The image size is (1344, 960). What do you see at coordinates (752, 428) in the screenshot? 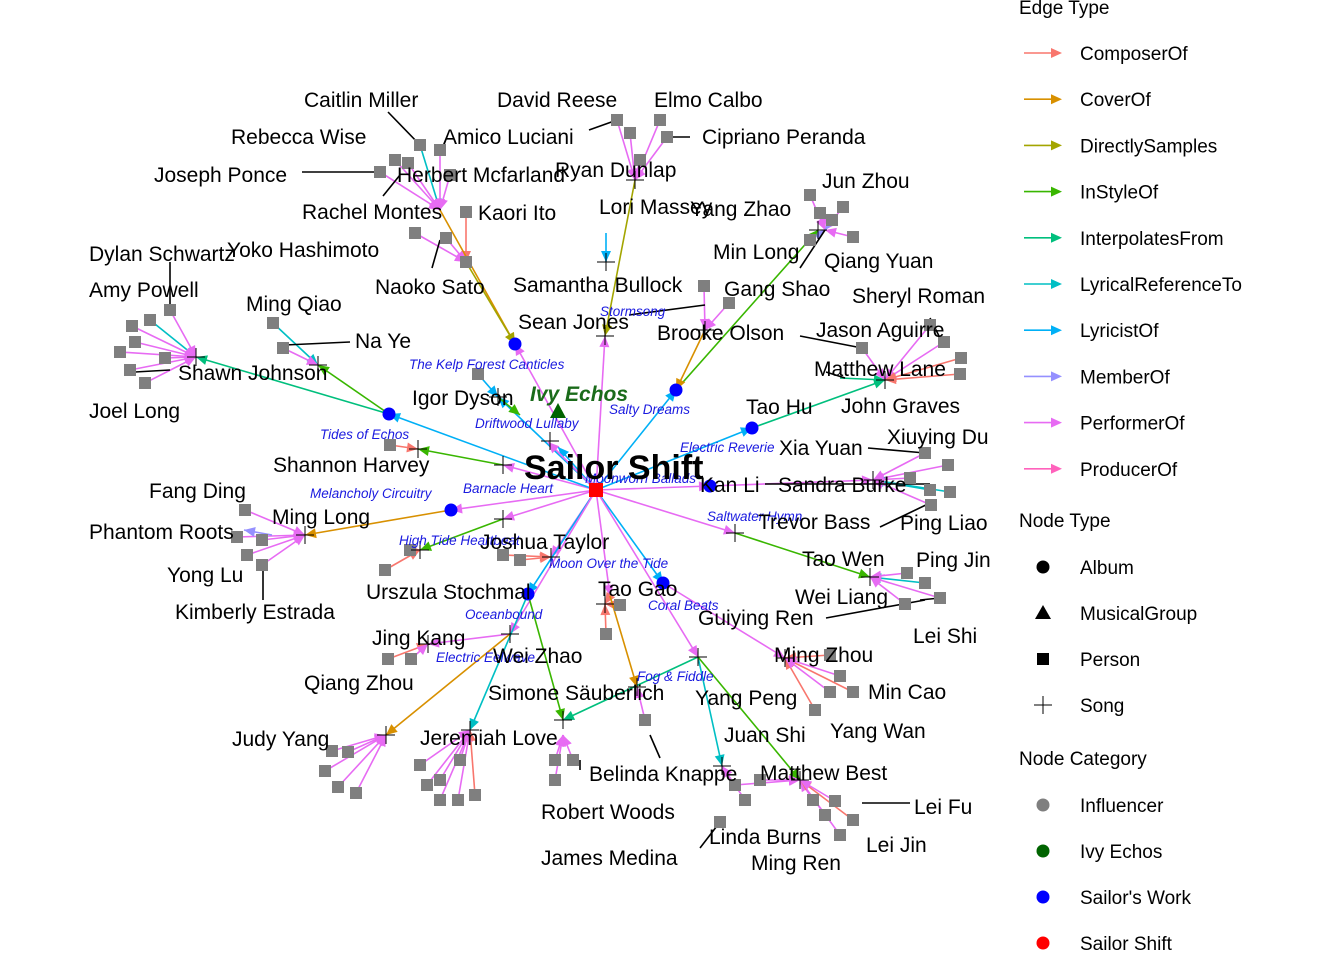
I see `album-node` at bounding box center [752, 428].